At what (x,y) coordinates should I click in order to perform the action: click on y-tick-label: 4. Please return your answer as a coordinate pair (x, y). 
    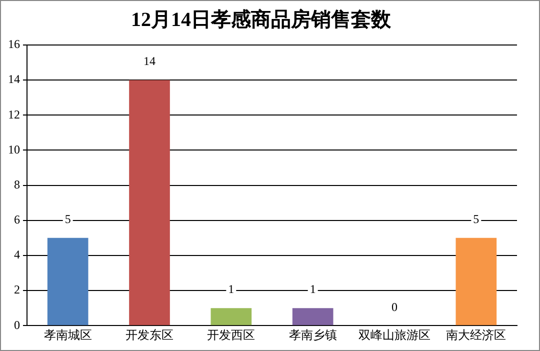
    Looking at the image, I should click on (17, 255).